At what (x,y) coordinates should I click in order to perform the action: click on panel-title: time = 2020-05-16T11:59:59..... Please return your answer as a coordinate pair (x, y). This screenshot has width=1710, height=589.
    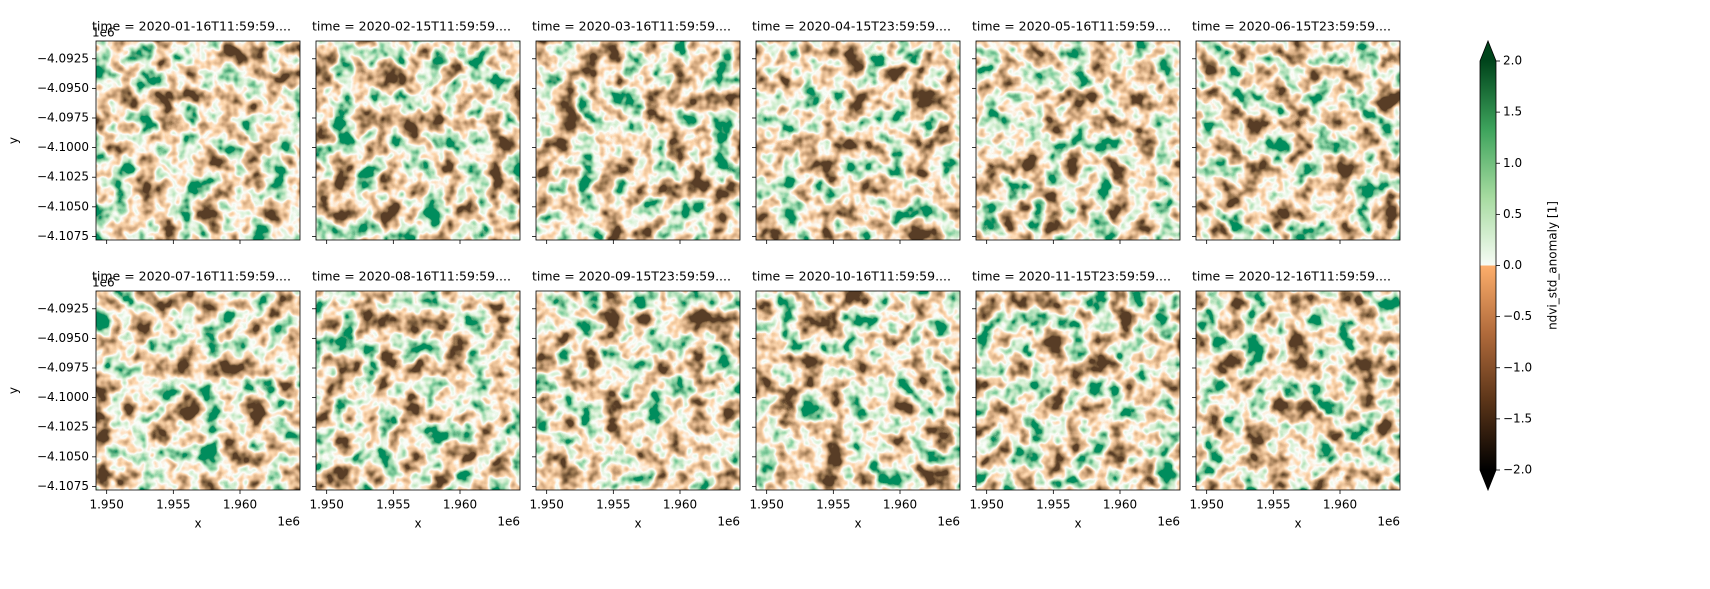
    Looking at the image, I should click on (1071, 26).